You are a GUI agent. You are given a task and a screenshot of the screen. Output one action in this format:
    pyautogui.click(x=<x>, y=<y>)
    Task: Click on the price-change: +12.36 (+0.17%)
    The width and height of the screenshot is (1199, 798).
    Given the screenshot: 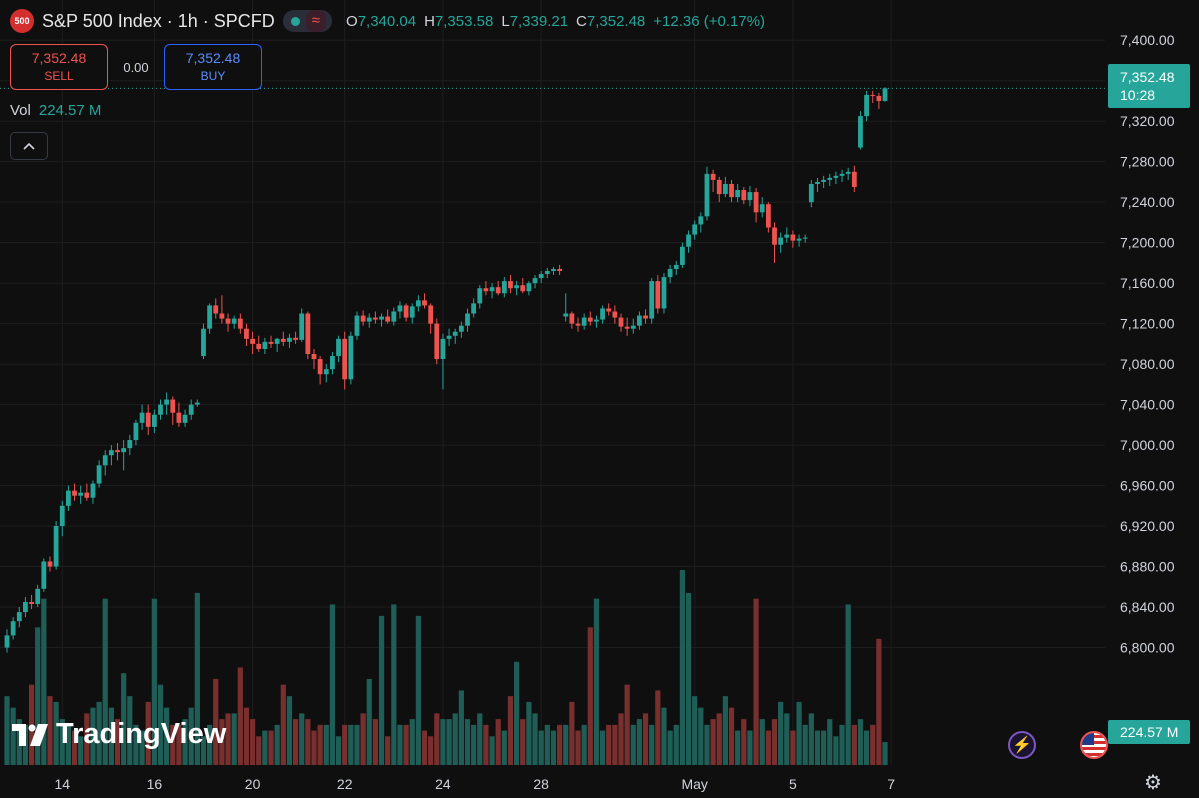 What is the action you would take?
    pyautogui.click(x=709, y=21)
    